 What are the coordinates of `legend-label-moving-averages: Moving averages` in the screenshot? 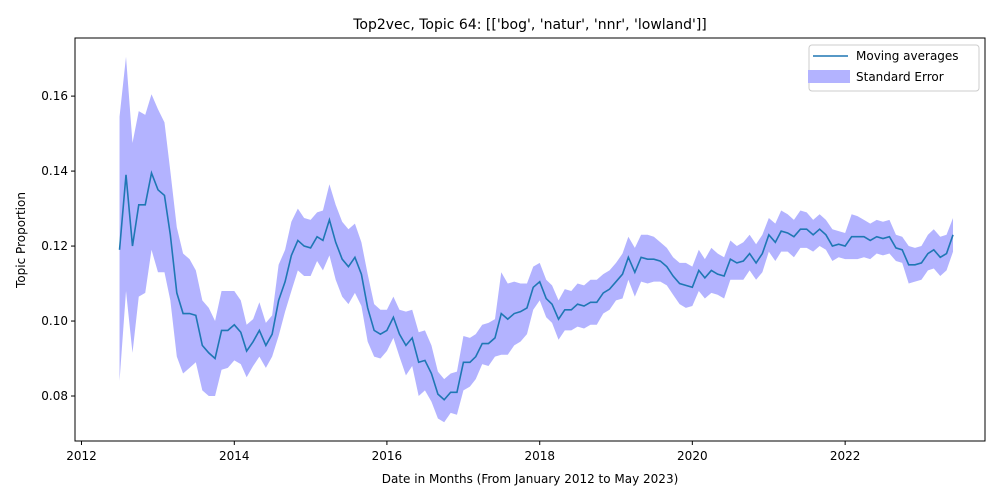 It's located at (907, 56).